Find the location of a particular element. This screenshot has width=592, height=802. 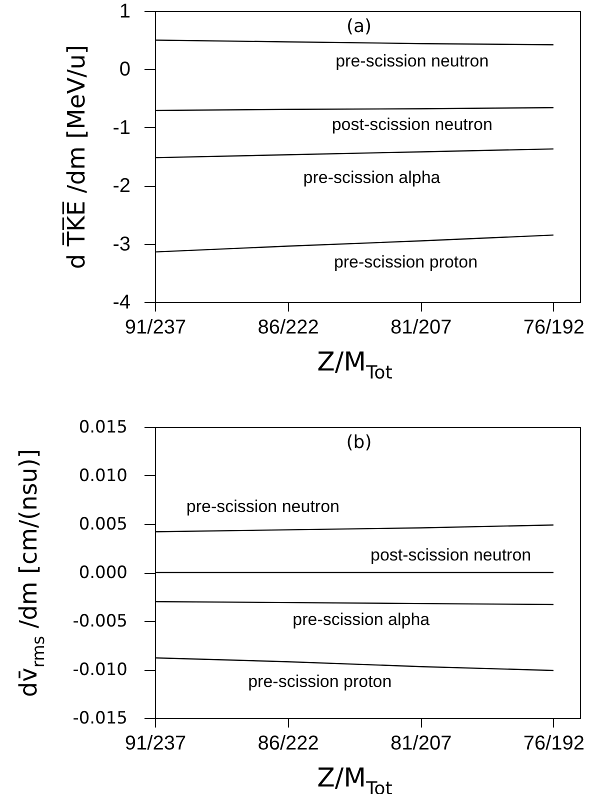

y-tick-label: 0.010 is located at coordinates (103, 476).